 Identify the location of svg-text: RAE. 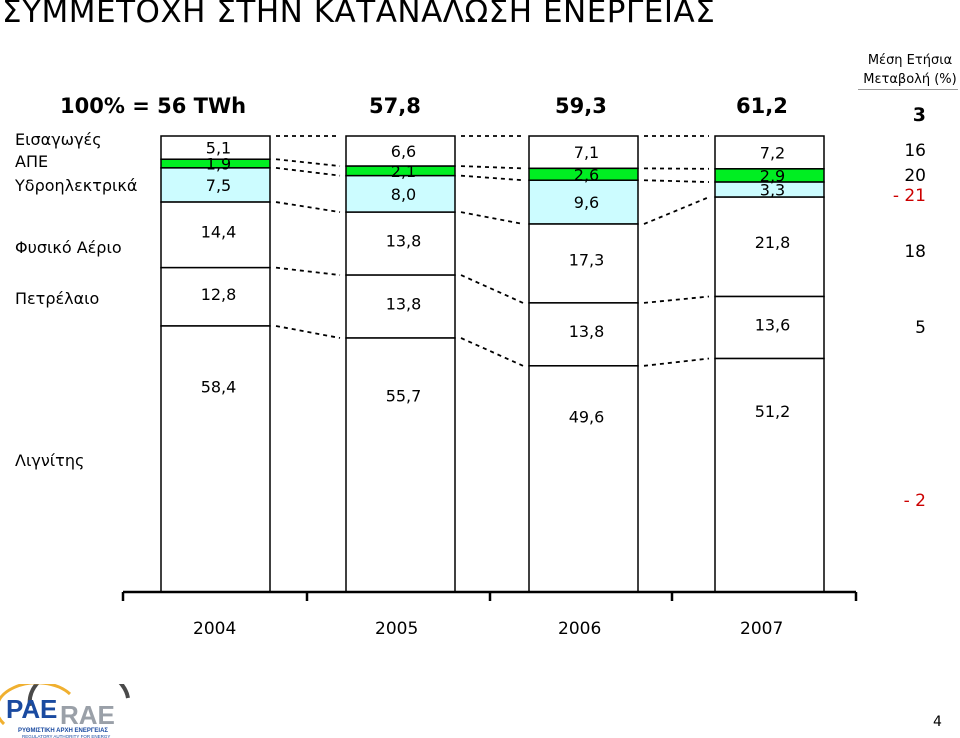
(87, 715).